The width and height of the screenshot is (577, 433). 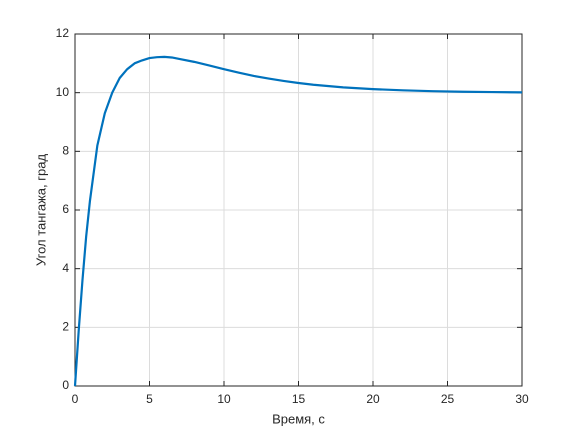 What do you see at coordinates (448, 399) in the screenshot?
I see `x-tick-label: 25` at bounding box center [448, 399].